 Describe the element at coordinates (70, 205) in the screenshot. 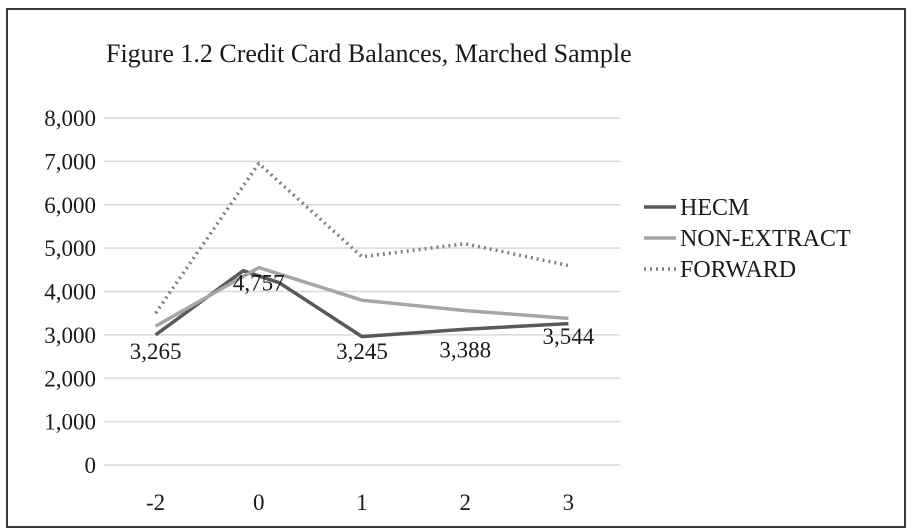

I see `y-tick-label: 6,000` at that location.